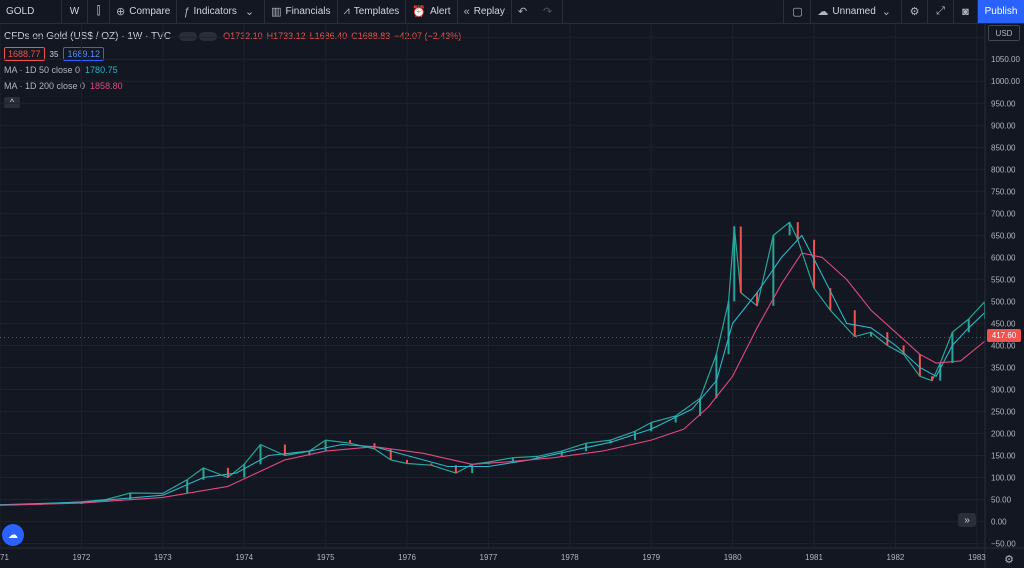  I want to click on candles-icon: ⫿, so click(98, 11).